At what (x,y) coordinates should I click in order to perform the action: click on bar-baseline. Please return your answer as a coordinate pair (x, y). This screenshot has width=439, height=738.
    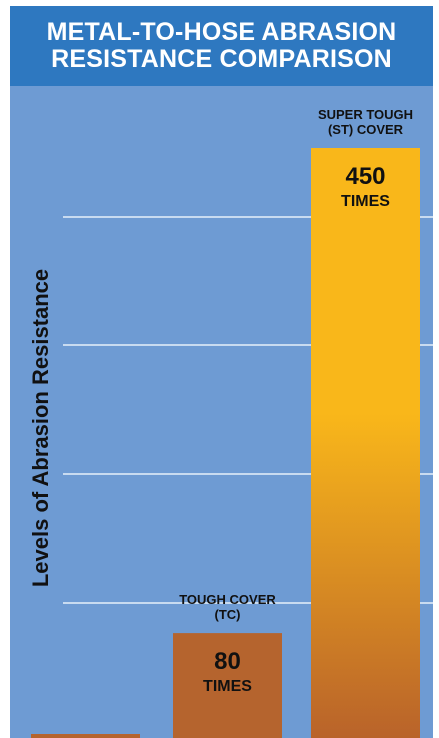
    Looking at the image, I should click on (85, 736).